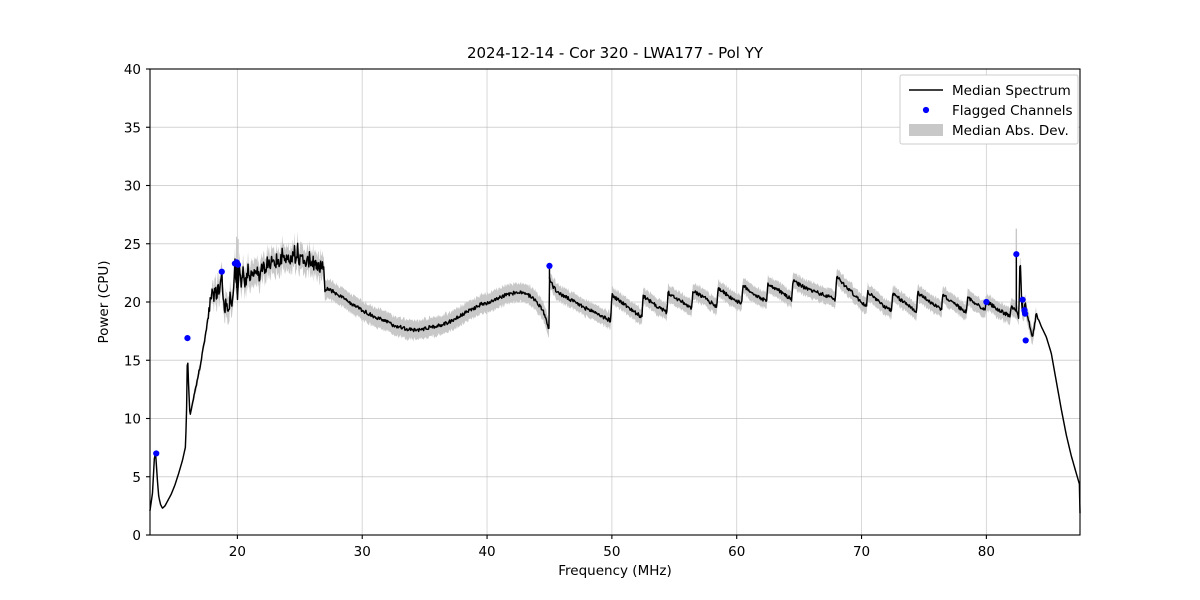 This screenshot has width=1200, height=600. What do you see at coordinates (611, 552) in the screenshot?
I see `x-tick-label: 50` at bounding box center [611, 552].